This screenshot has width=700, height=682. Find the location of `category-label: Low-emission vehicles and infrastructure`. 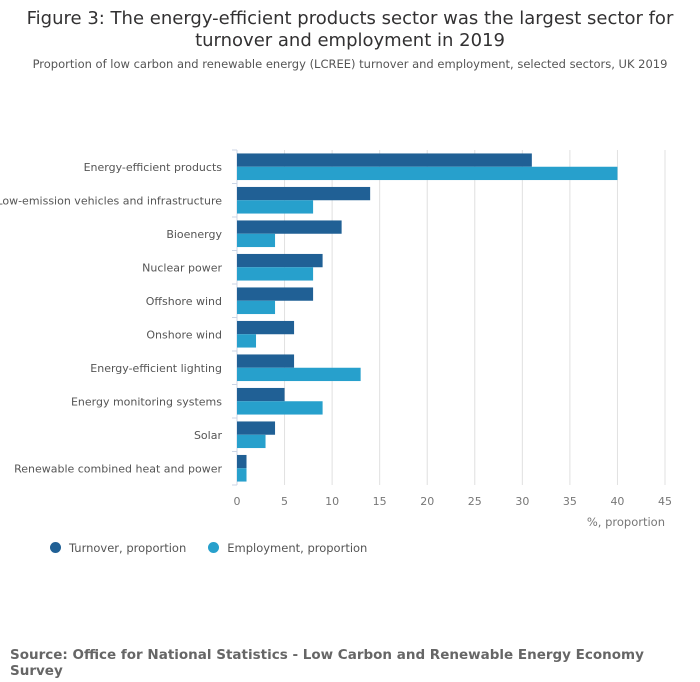

category-label: Low-emission vehicles and infrastructure is located at coordinates (111, 200).